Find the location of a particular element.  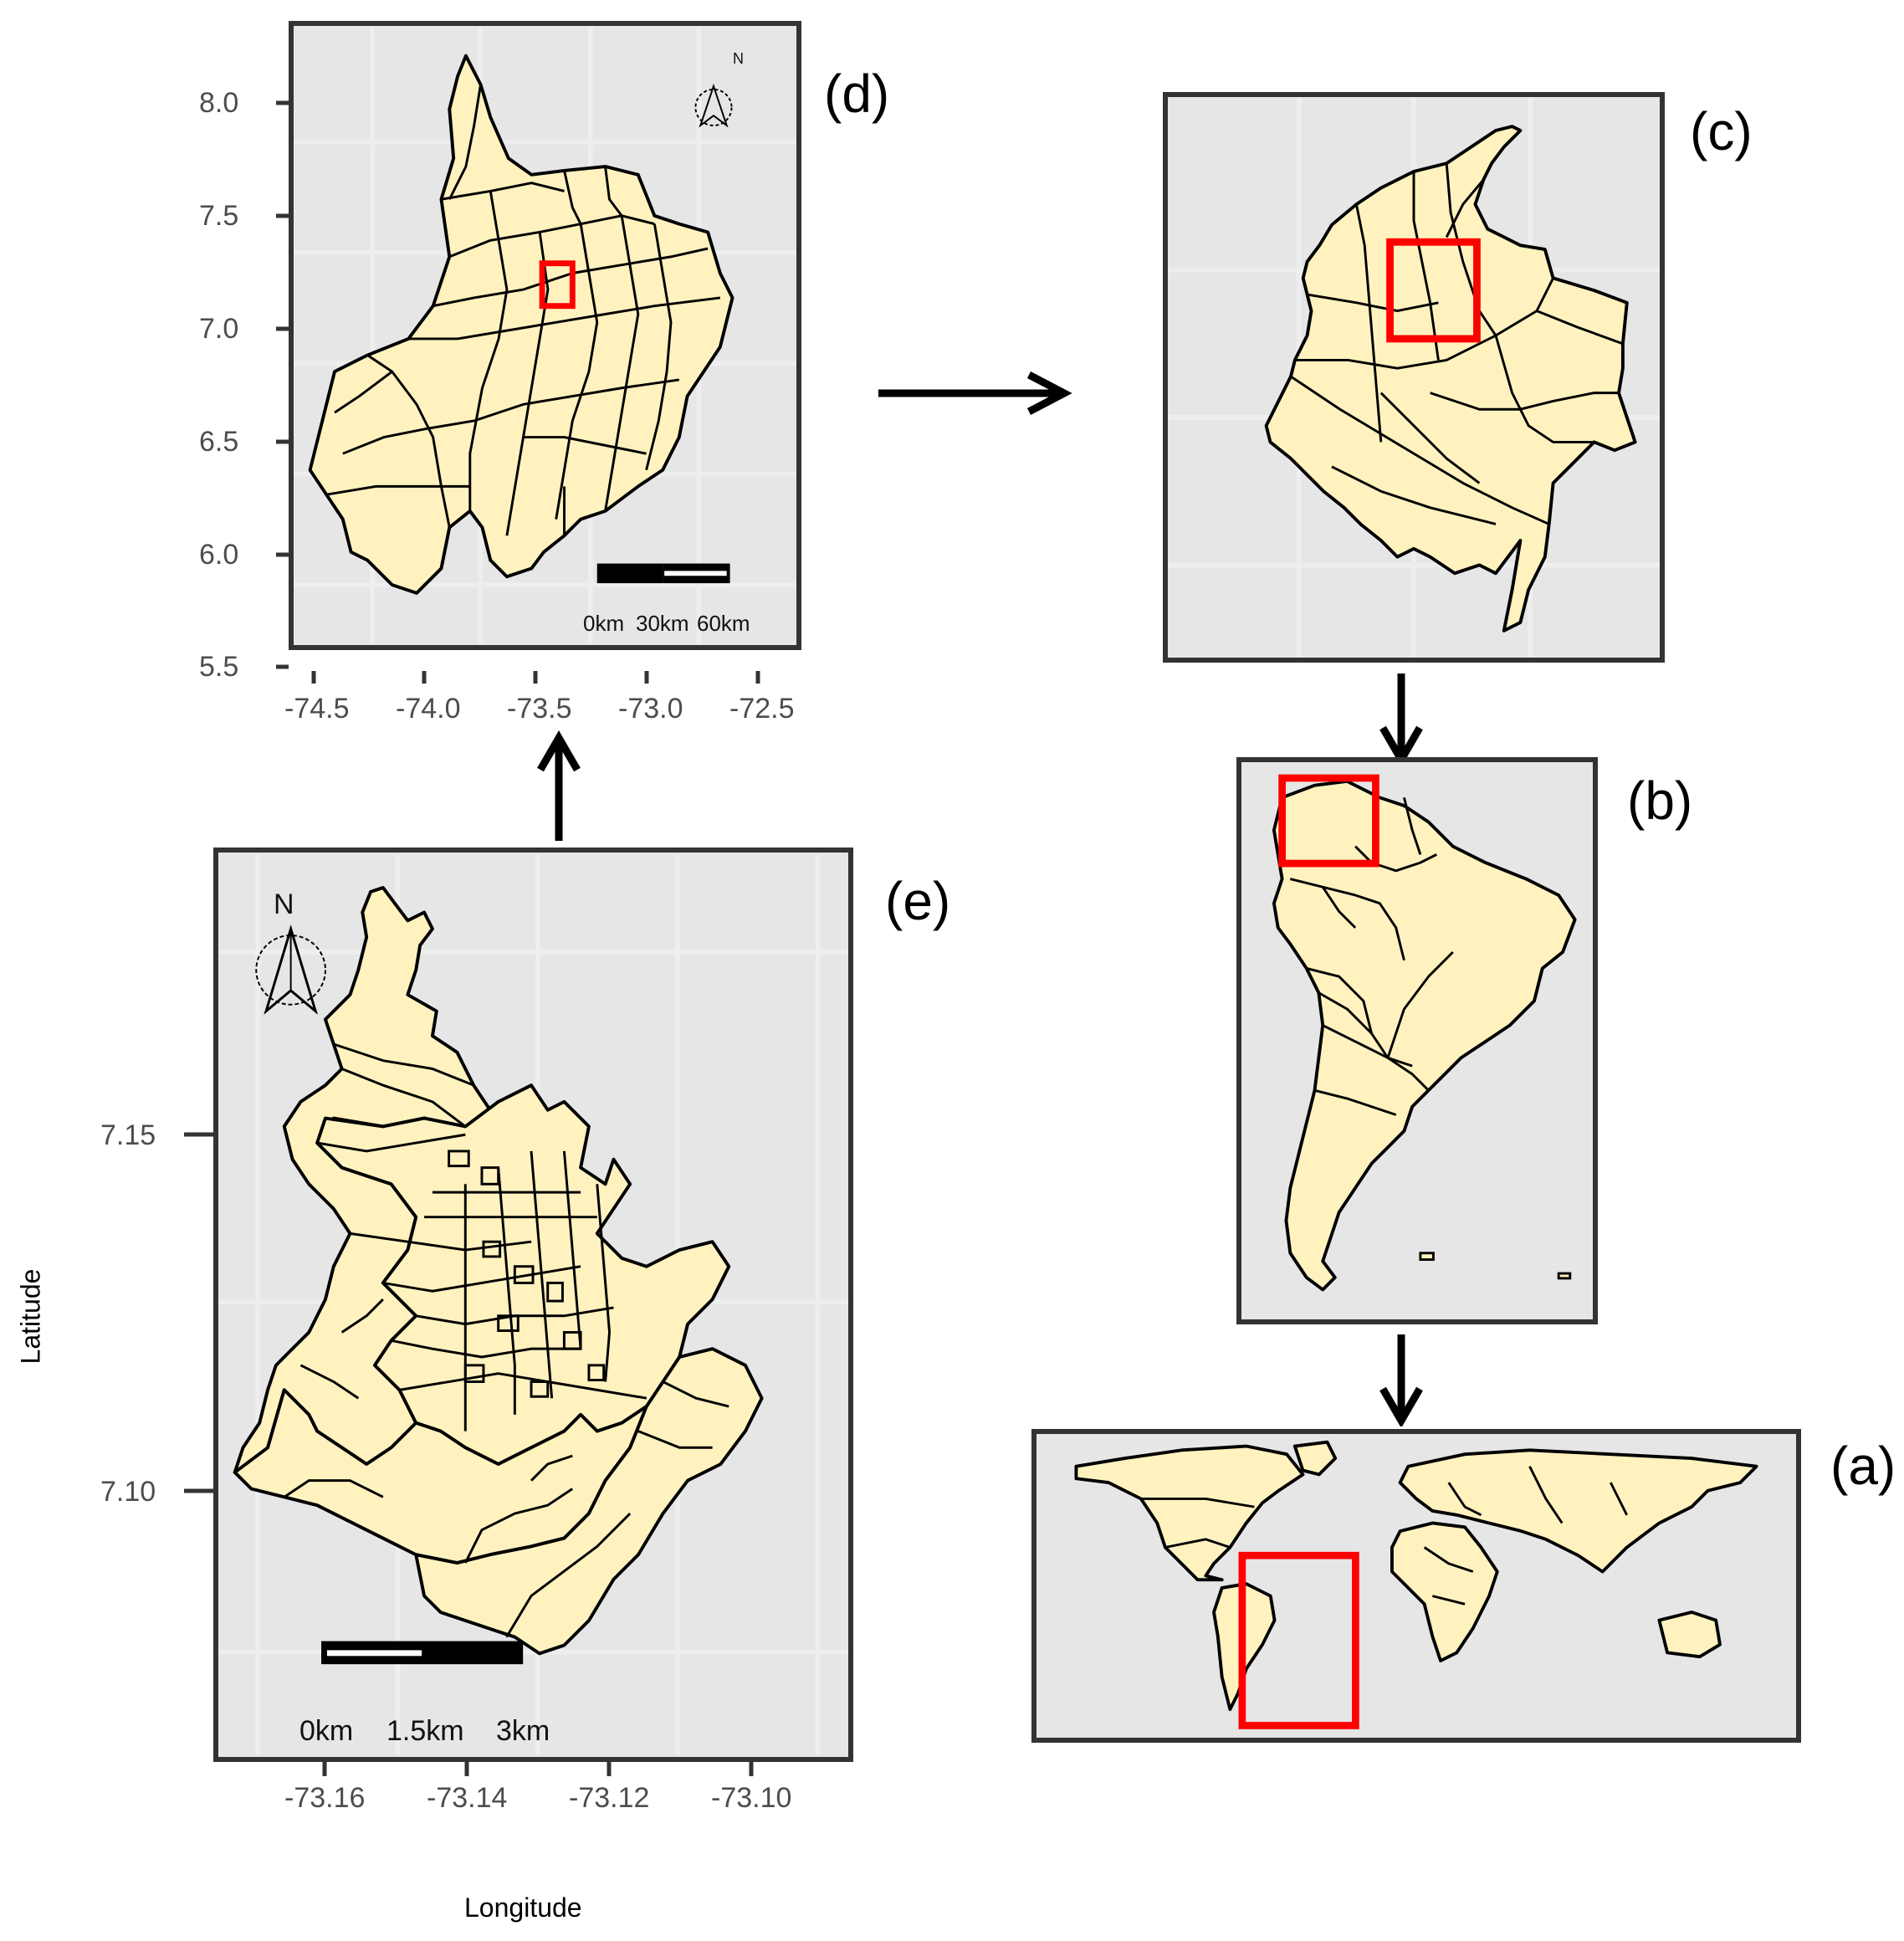

panel-d-label: (d) is located at coordinates (857, 94).